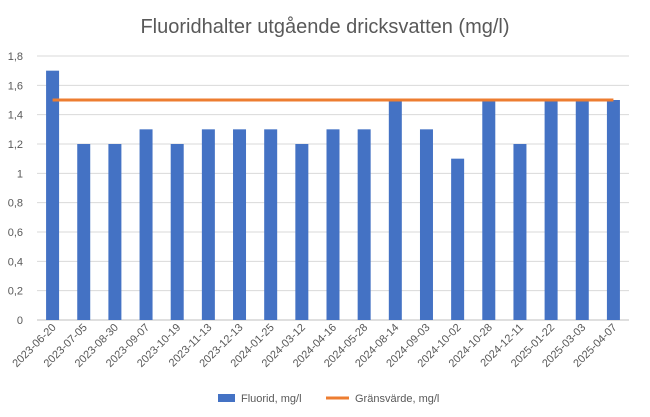 This screenshot has height=417, width=650. What do you see at coordinates (15, 57) in the screenshot?
I see `y-tick-label: 1,8` at bounding box center [15, 57].